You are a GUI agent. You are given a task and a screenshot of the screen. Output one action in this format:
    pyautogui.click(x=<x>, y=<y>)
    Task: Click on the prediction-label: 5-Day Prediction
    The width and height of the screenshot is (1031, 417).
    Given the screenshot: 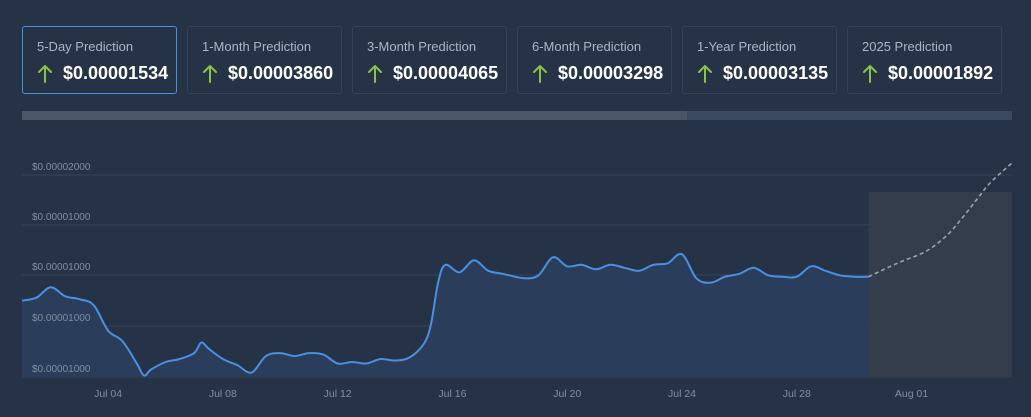 What is the action you would take?
    pyautogui.click(x=85, y=46)
    